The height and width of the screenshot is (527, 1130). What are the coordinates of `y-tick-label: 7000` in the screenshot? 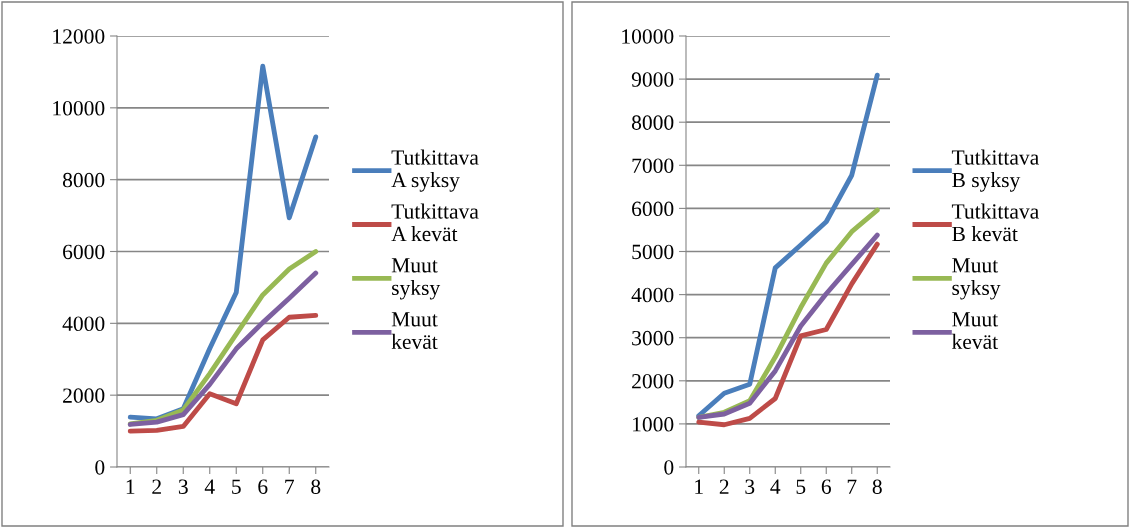 It's located at (653, 165).